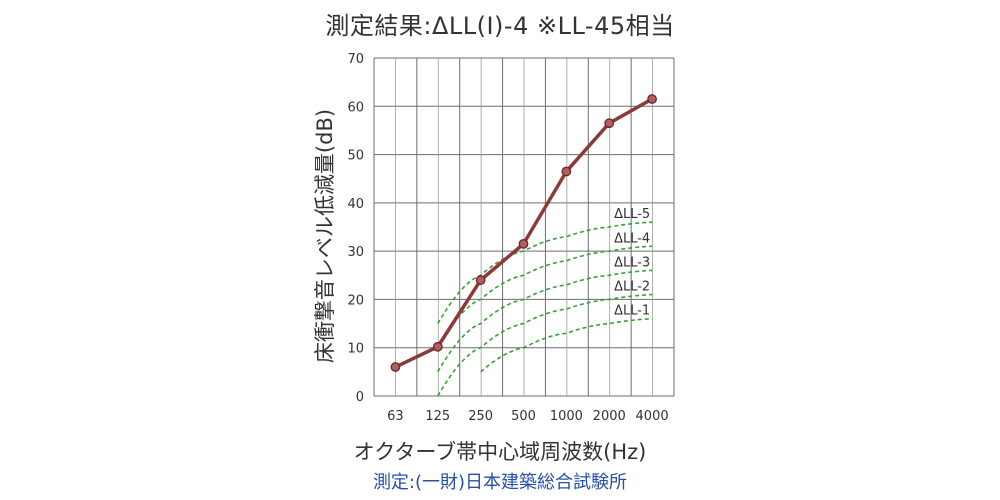 The image size is (1000, 500). I want to click on y-axis-label: 床衝撃音レベル低減量(dB), so click(325, 236).